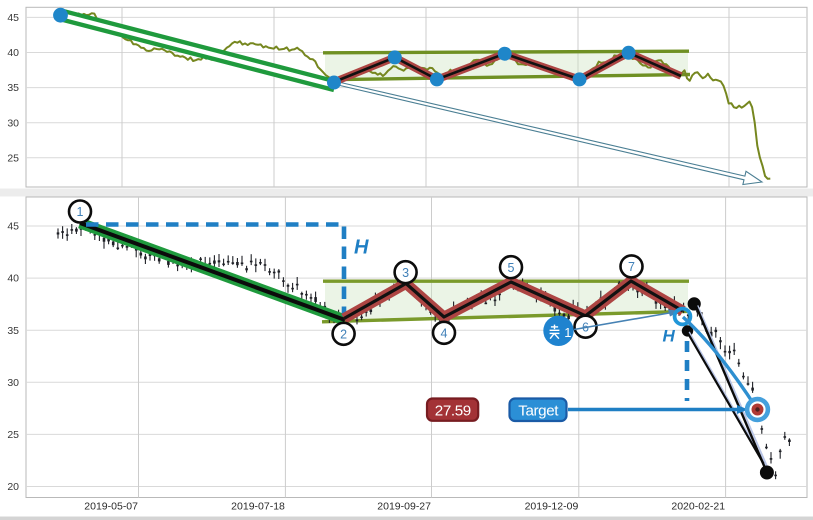 The height and width of the screenshot is (520, 813). Describe the element at coordinates (258, 507) in the screenshot. I see `svg-text: 2019-07-18` at that location.